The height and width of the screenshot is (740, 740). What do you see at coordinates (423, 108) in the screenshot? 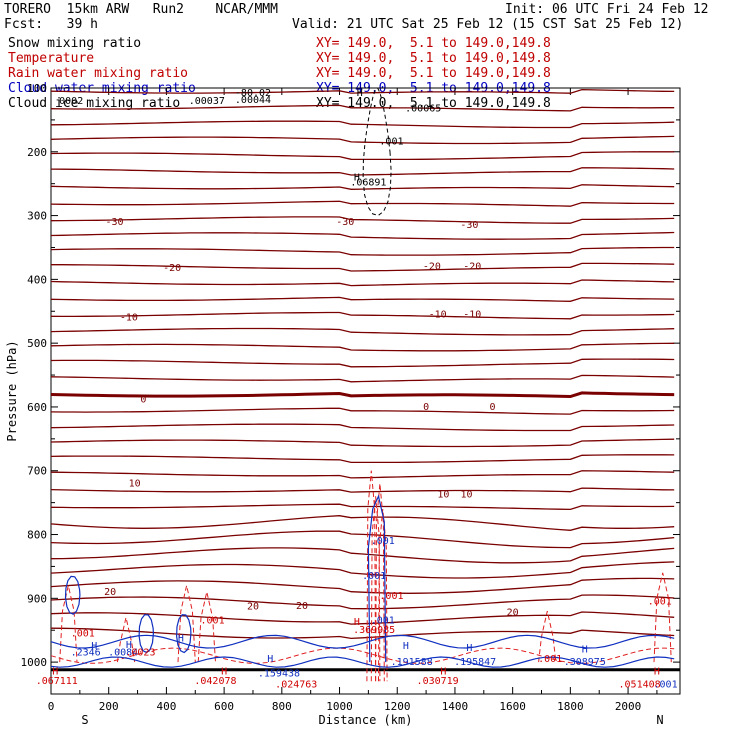
I see `field-value-label: .00065` at bounding box center [423, 108].